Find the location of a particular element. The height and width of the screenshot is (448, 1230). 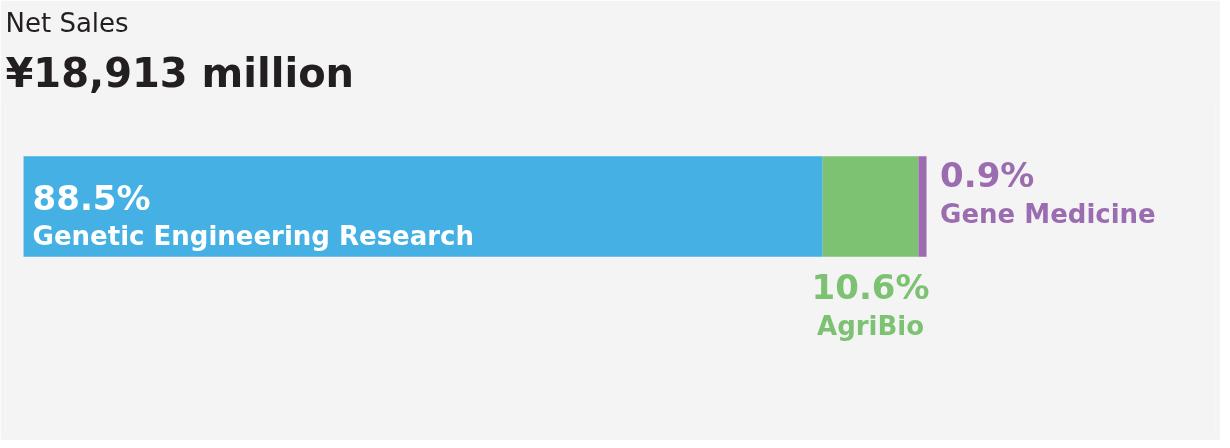

chart-subtitle: ¥18,913 million is located at coordinates (180, 72).